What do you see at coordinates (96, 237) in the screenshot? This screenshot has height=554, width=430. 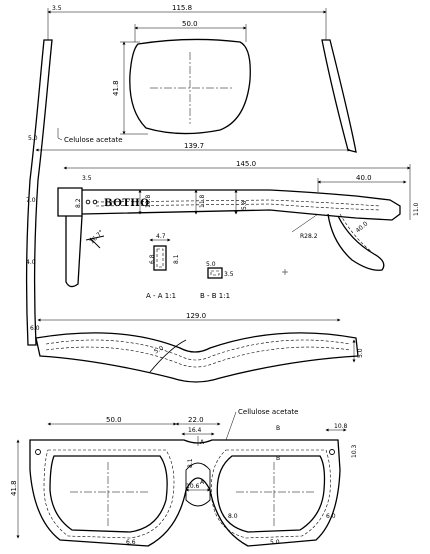 I see `dim-angle: 16.7°` at bounding box center [96, 237].